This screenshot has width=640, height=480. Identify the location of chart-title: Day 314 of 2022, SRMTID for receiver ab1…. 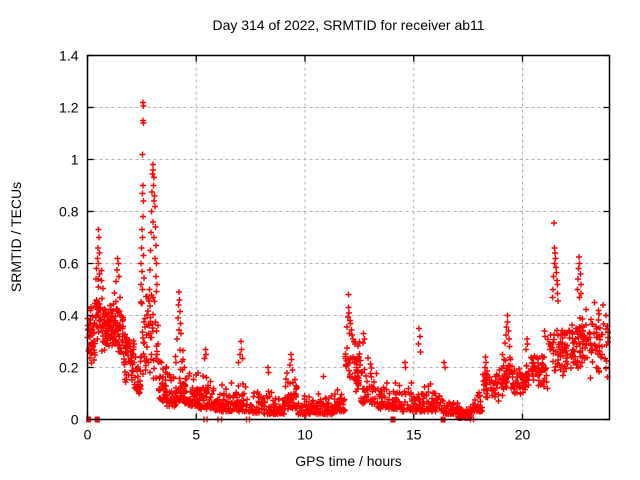
(348, 25).